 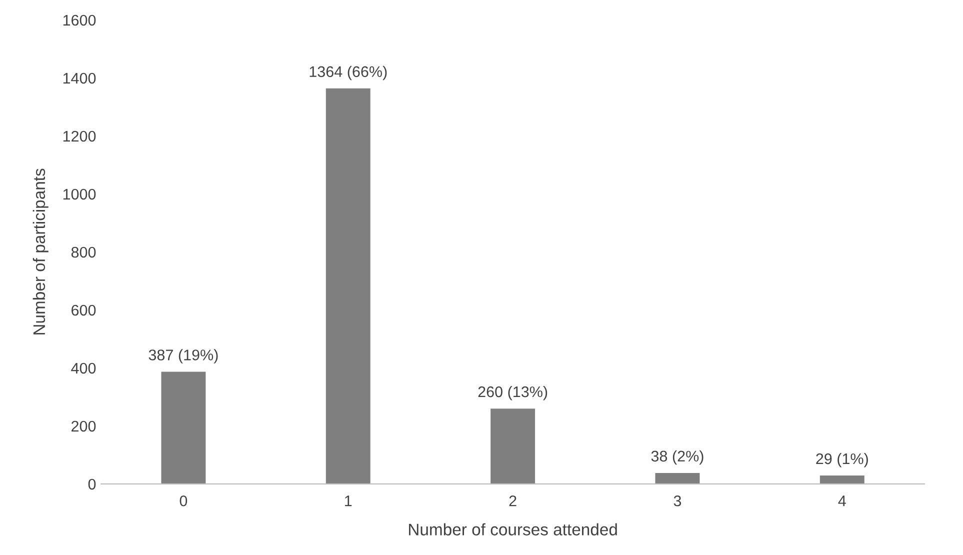 I want to click on data-label: 38 (2%), so click(x=677, y=457).